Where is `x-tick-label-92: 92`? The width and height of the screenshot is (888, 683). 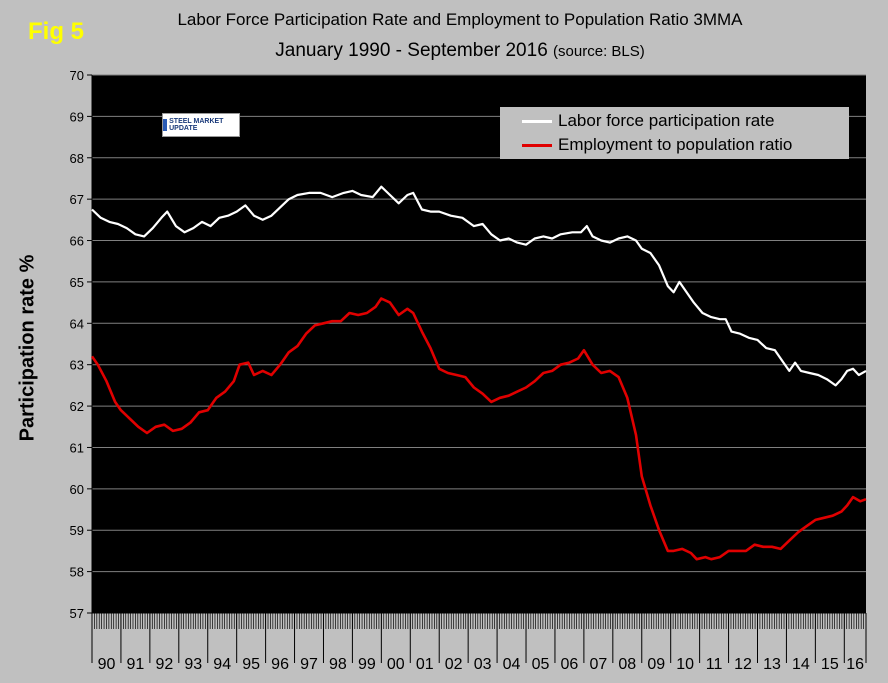
x-tick-label-92: 92 is located at coordinates (164, 664).